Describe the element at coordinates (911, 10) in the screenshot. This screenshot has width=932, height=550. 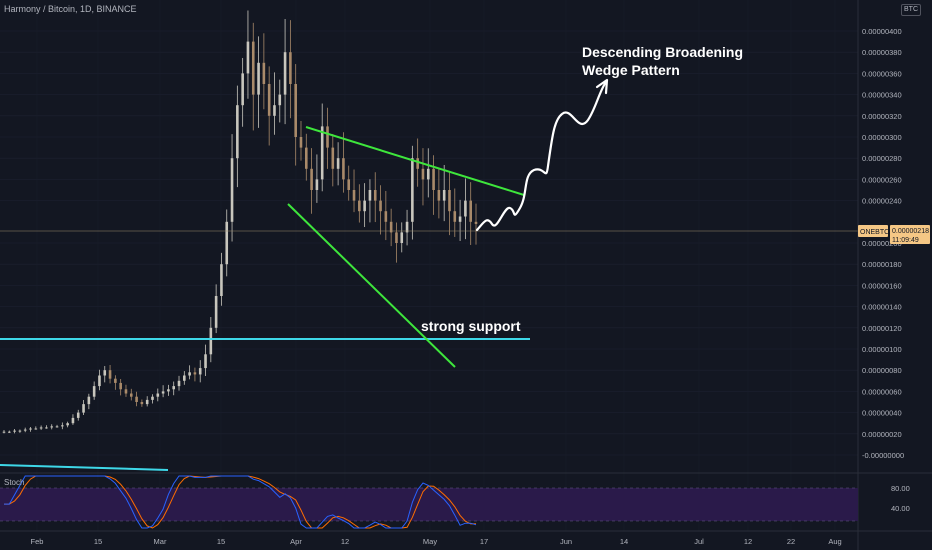
I see `currency-badge: BTC` at that location.